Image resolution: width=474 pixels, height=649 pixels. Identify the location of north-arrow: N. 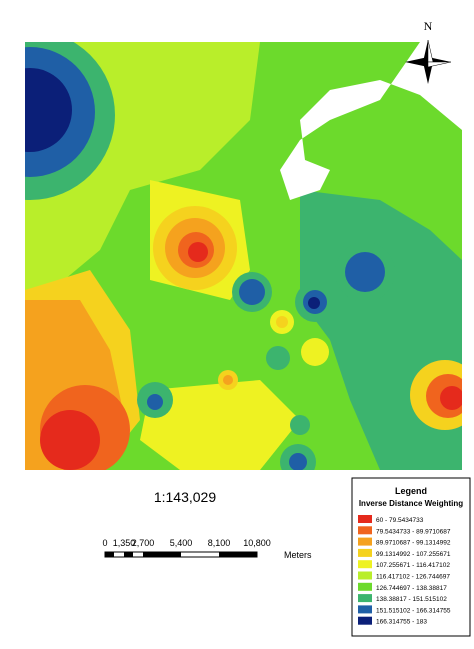
(428, 51).